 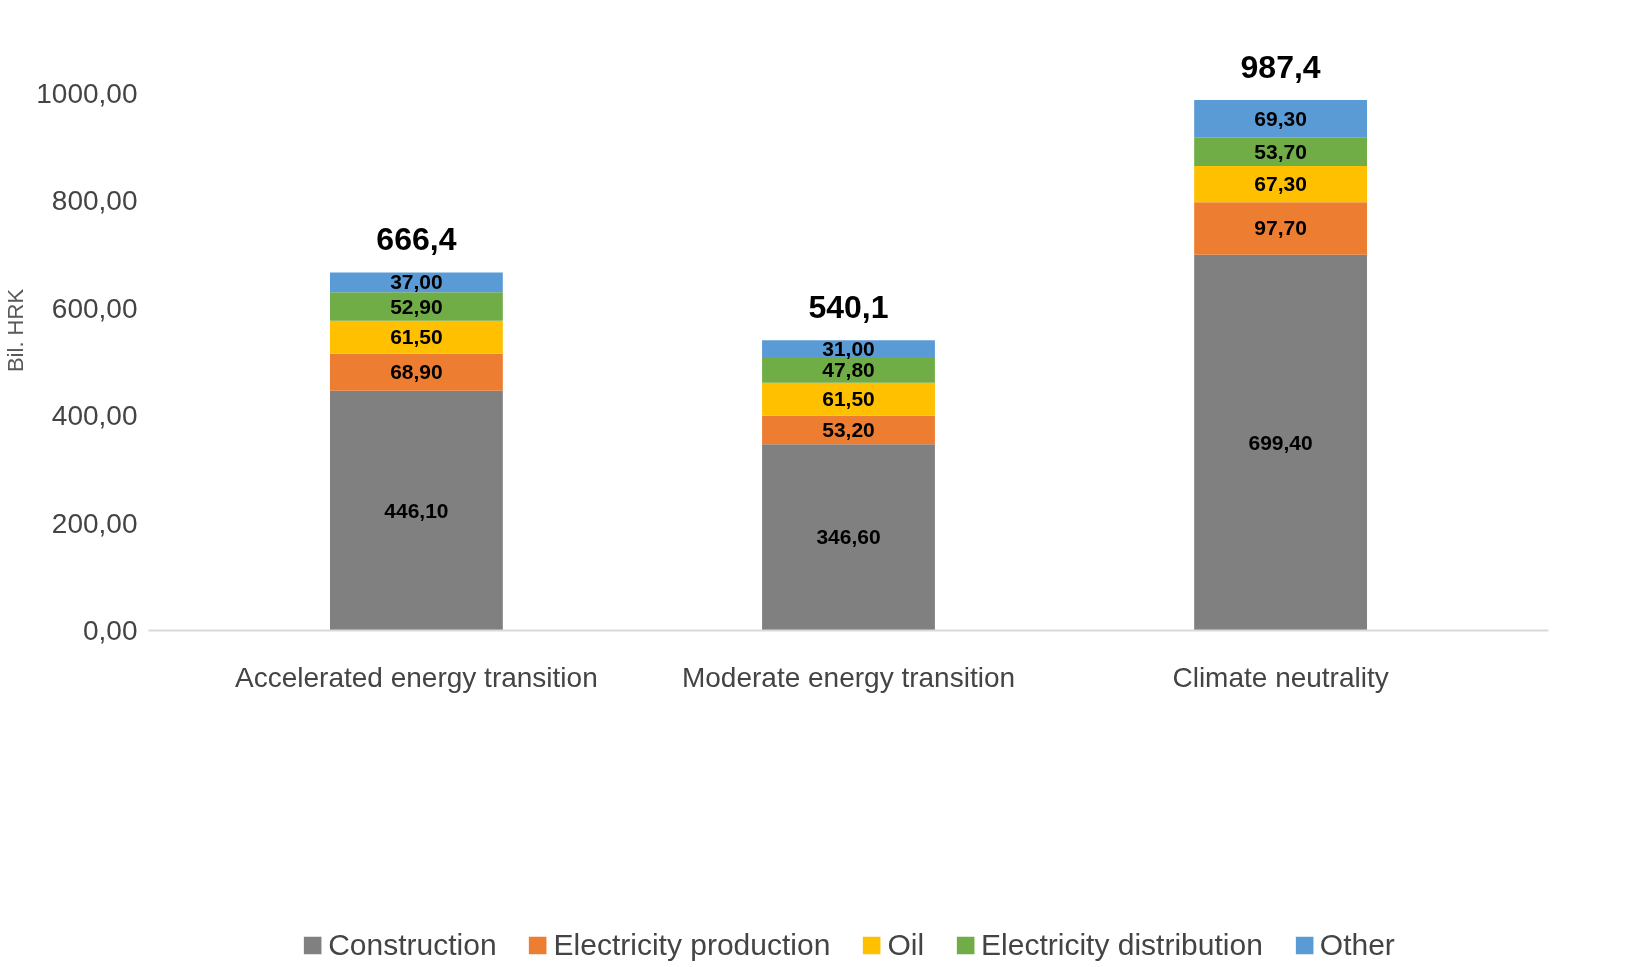 I want to click on data-label: 69,30, so click(x=1280, y=118).